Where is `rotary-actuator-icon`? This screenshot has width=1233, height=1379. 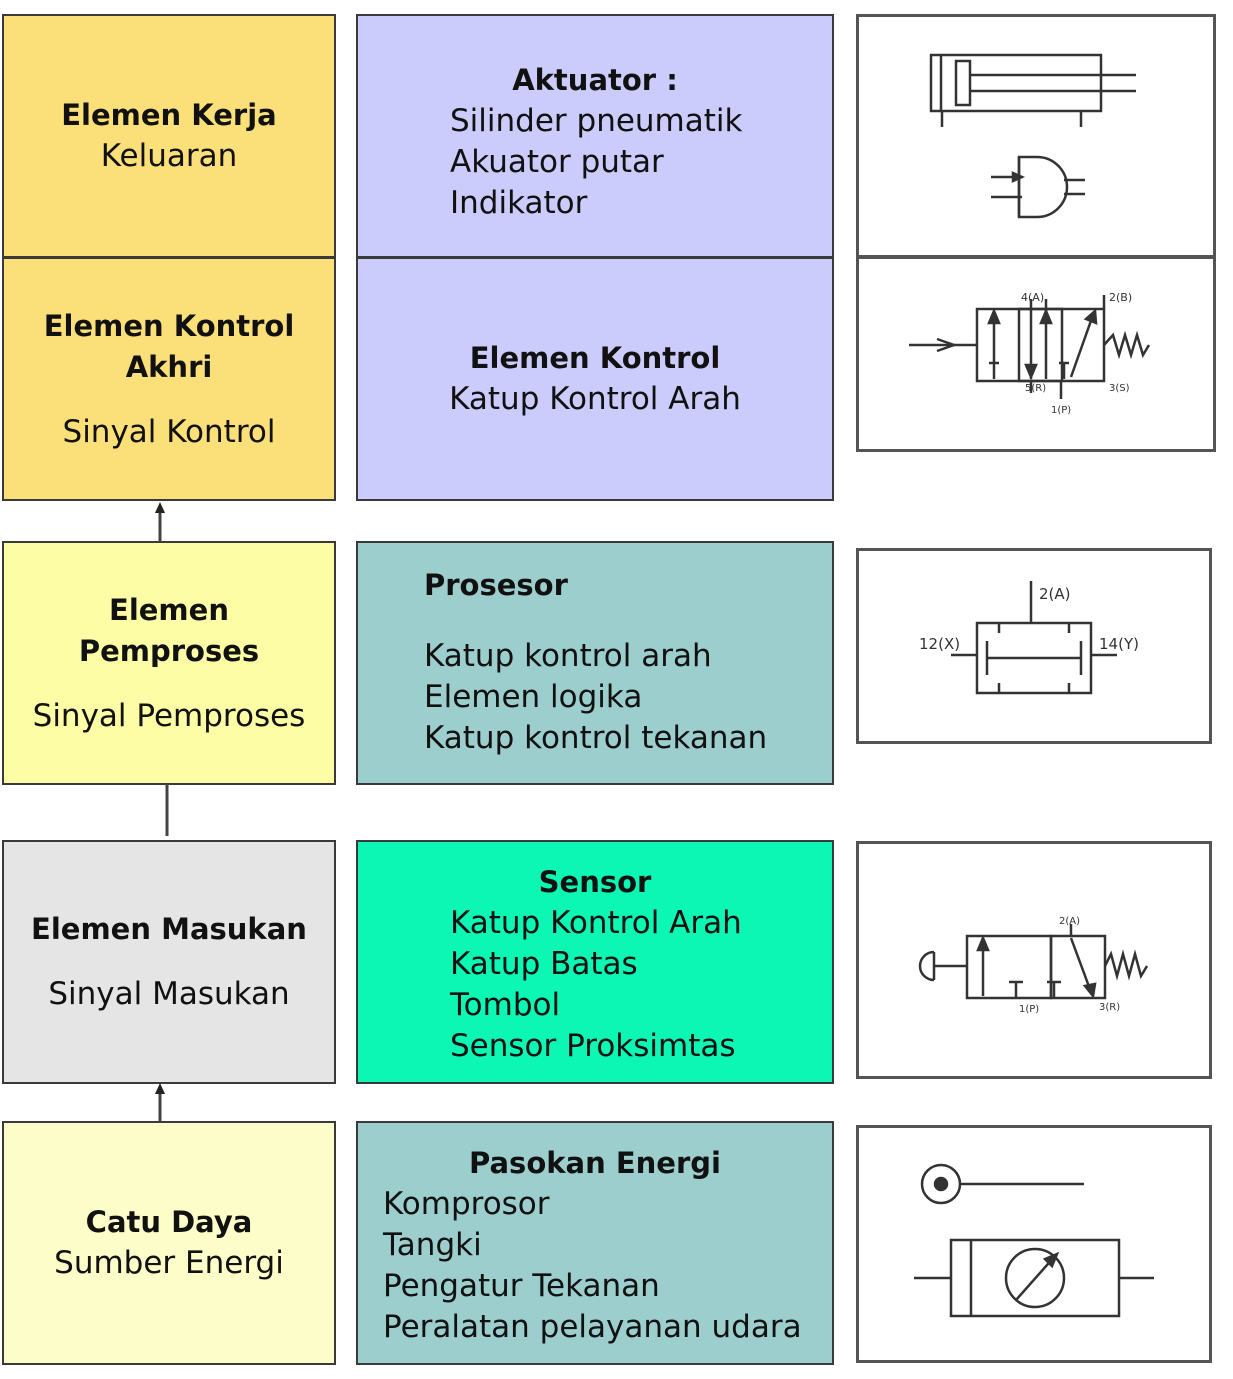
rotary-actuator-icon is located at coordinates (1038, 187).